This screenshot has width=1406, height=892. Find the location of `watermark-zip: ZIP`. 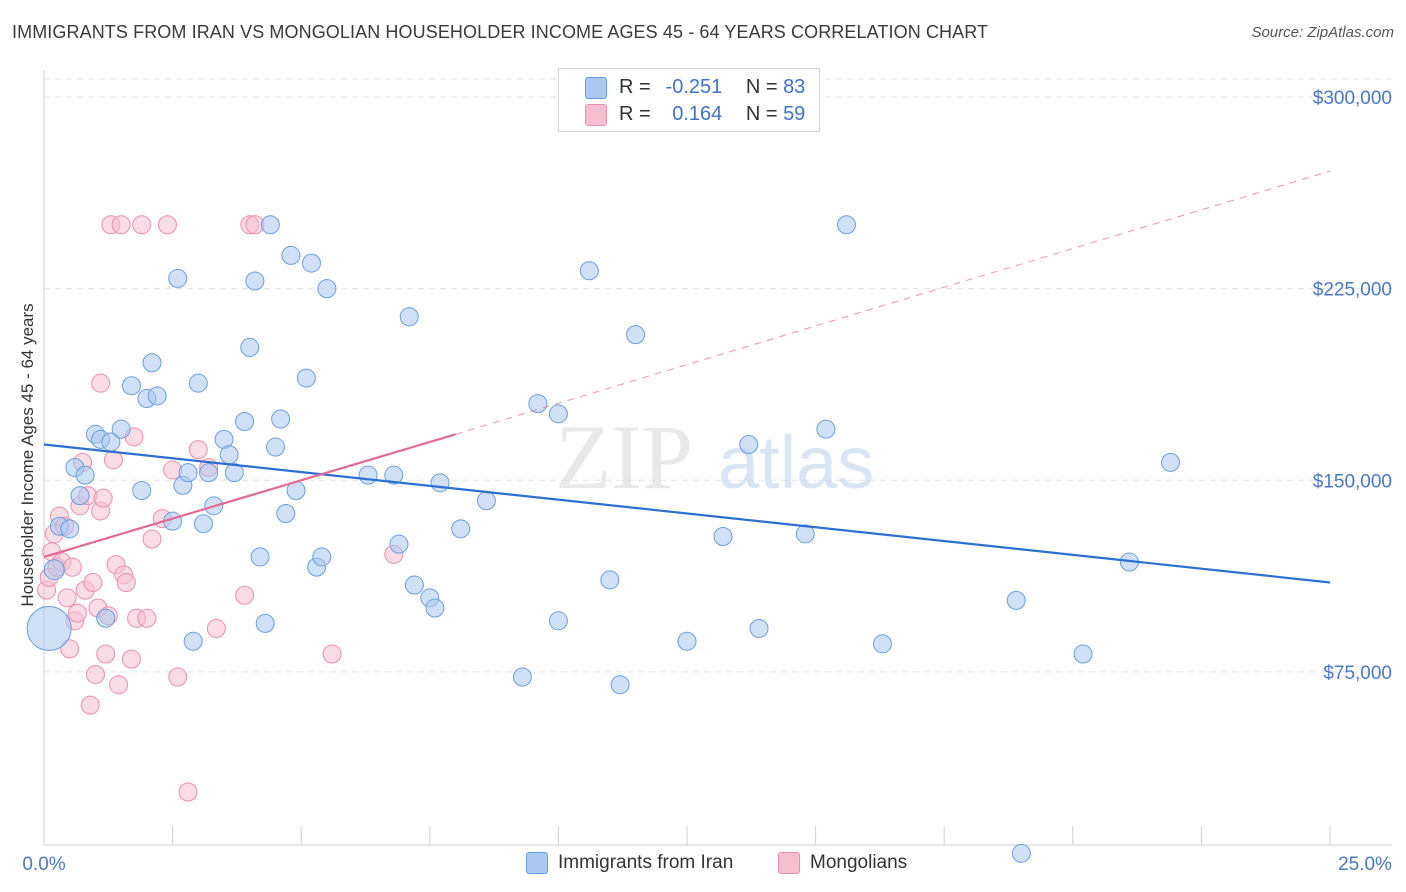

watermark-zip: ZIP is located at coordinates (624, 457).